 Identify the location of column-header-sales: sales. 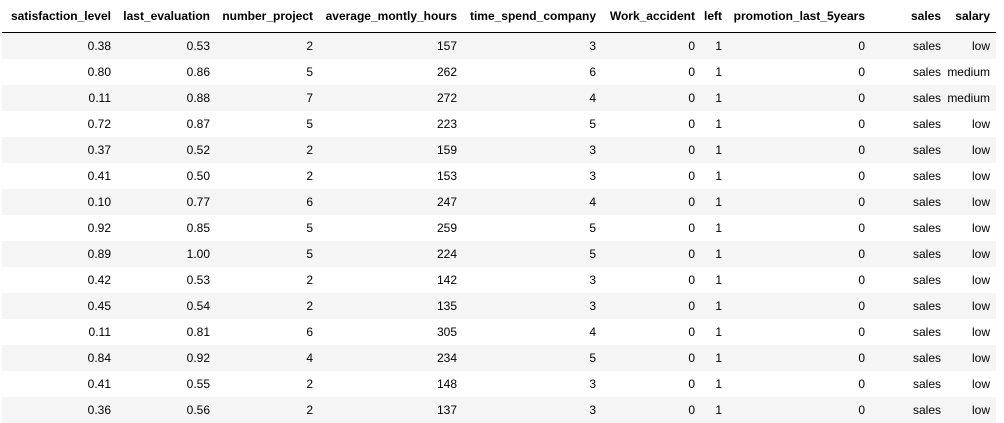
(909, 16).